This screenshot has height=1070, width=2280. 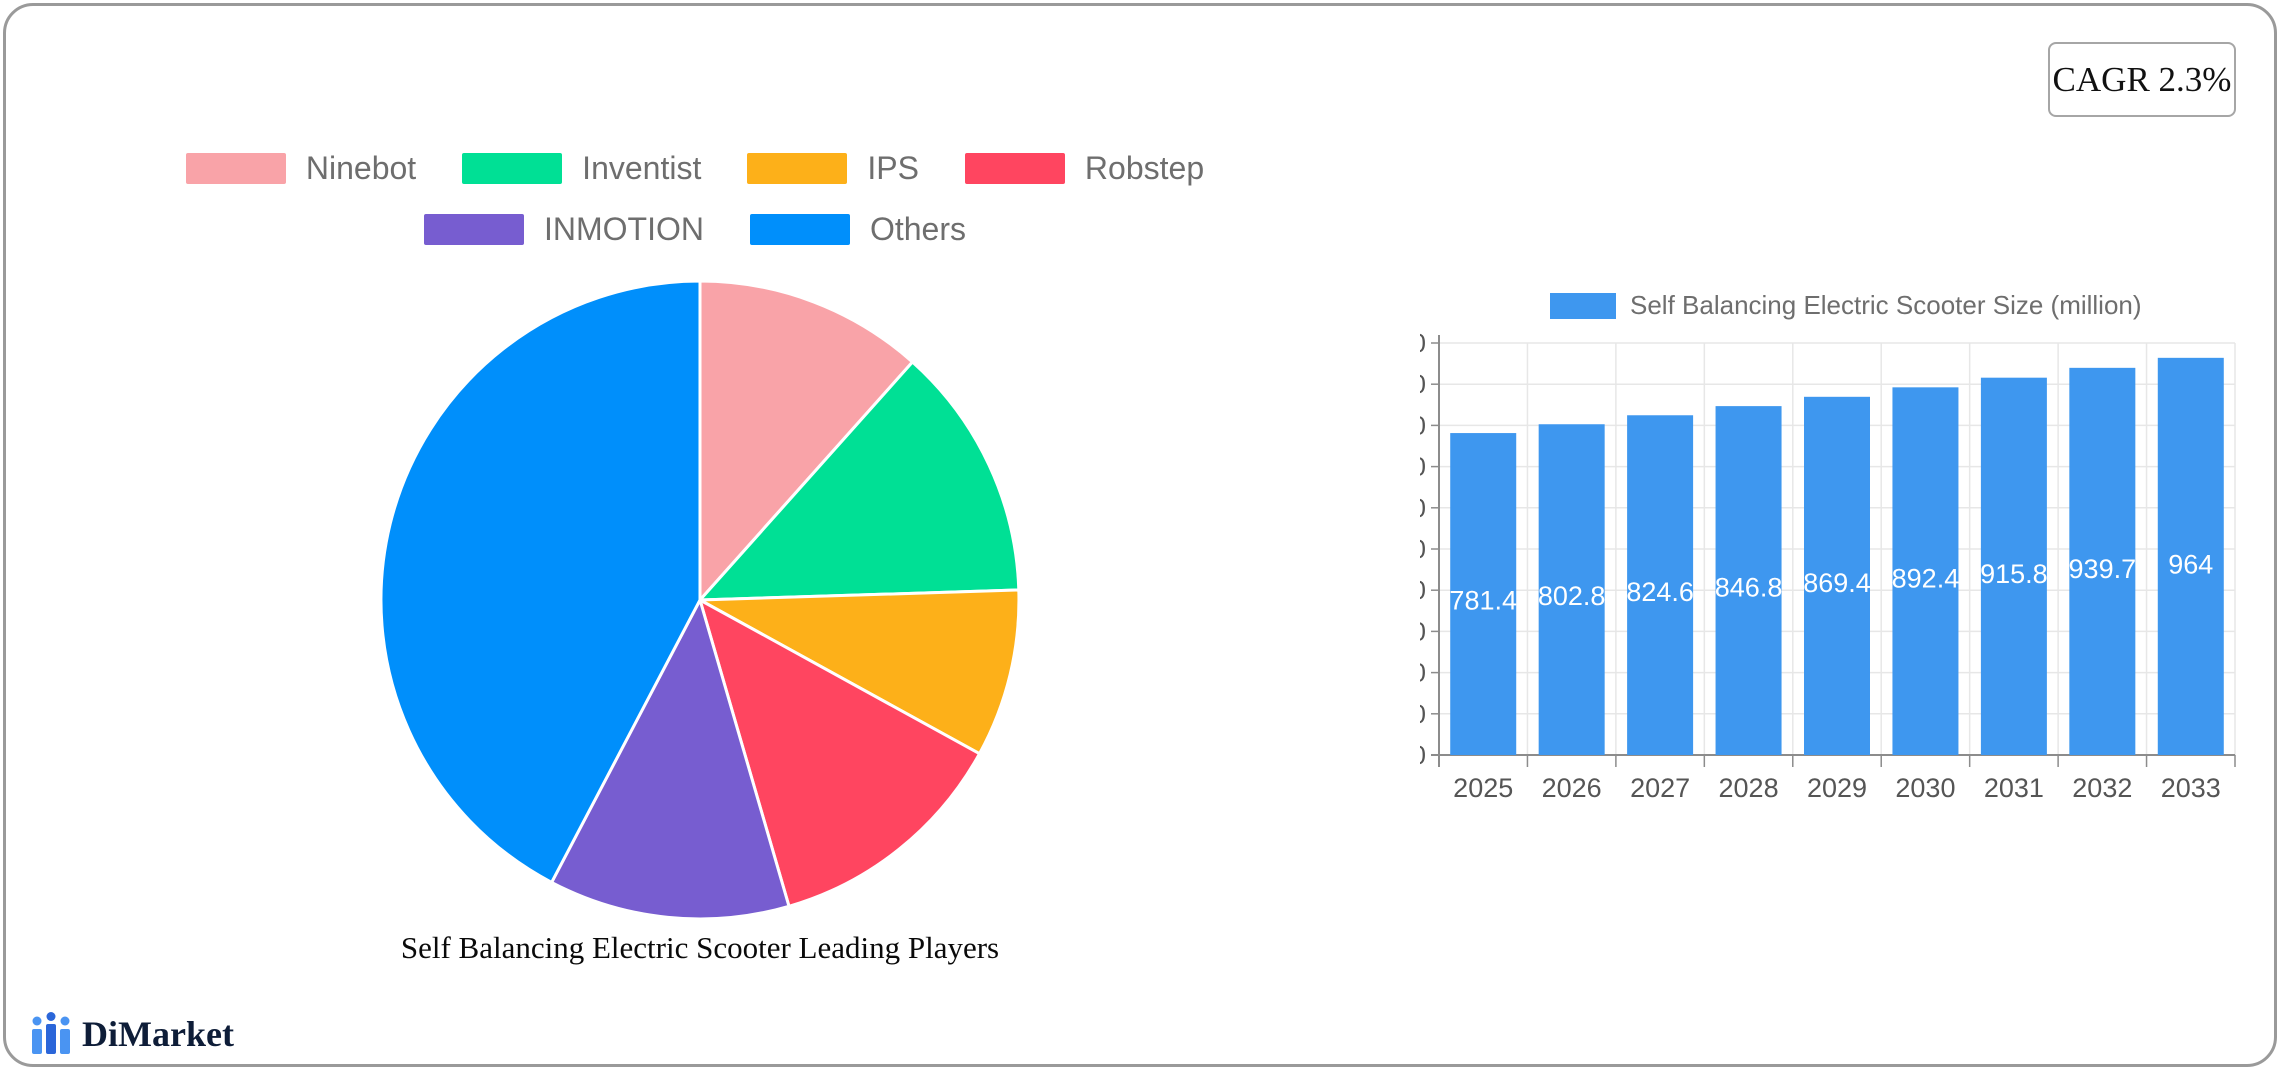 What do you see at coordinates (158, 1034) in the screenshot?
I see `brand-name: DiMarket` at bounding box center [158, 1034].